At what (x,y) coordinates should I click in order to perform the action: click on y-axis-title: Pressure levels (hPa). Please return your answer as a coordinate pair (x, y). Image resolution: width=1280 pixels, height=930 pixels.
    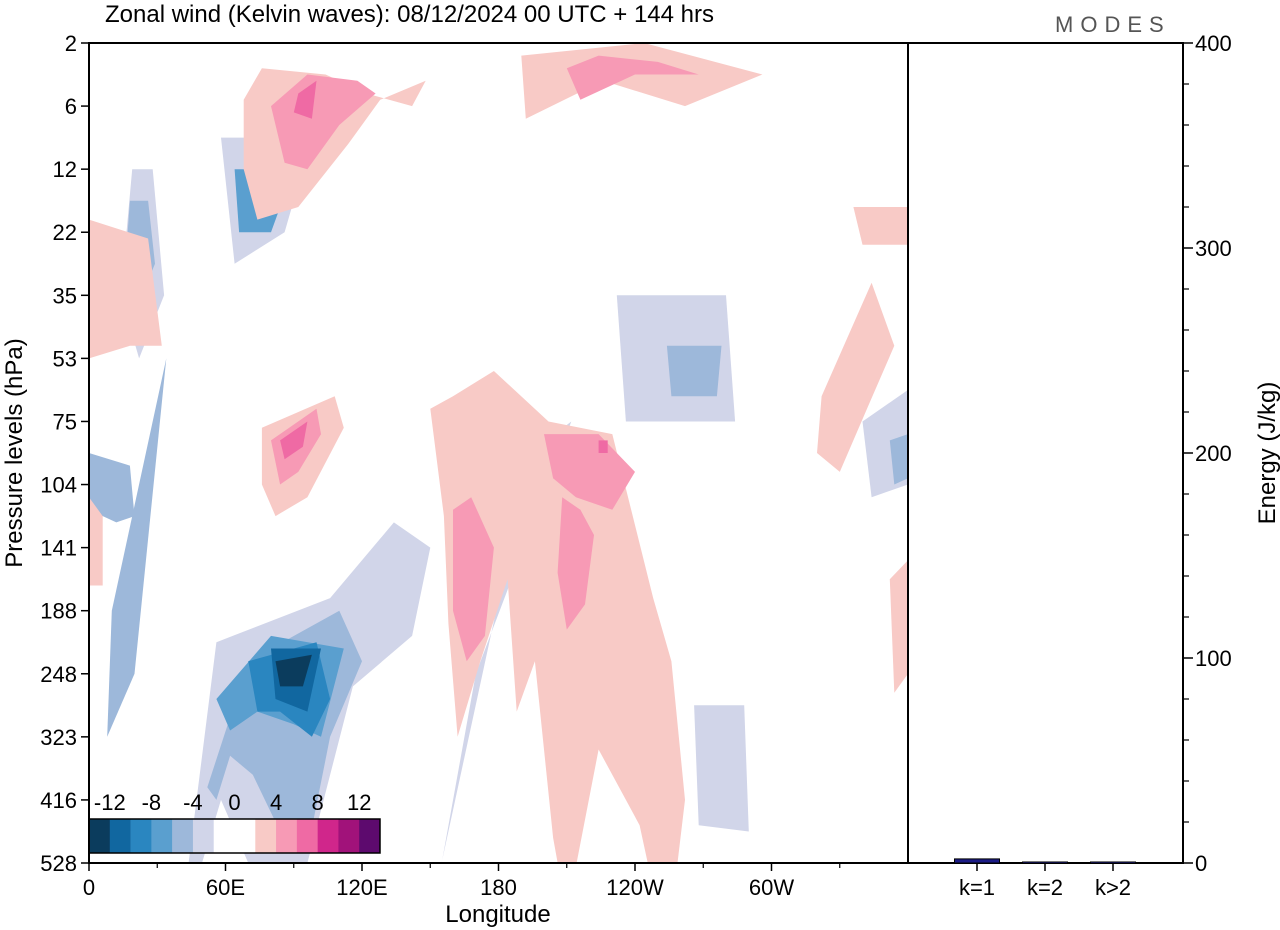
    Looking at the image, I should click on (14, 452).